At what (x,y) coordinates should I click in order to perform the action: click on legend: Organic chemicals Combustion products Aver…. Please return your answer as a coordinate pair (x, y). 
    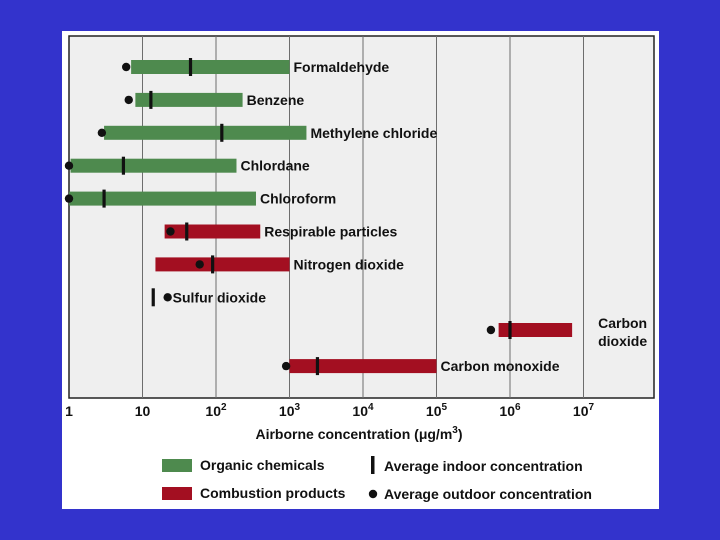
    Looking at the image, I should click on (377, 479).